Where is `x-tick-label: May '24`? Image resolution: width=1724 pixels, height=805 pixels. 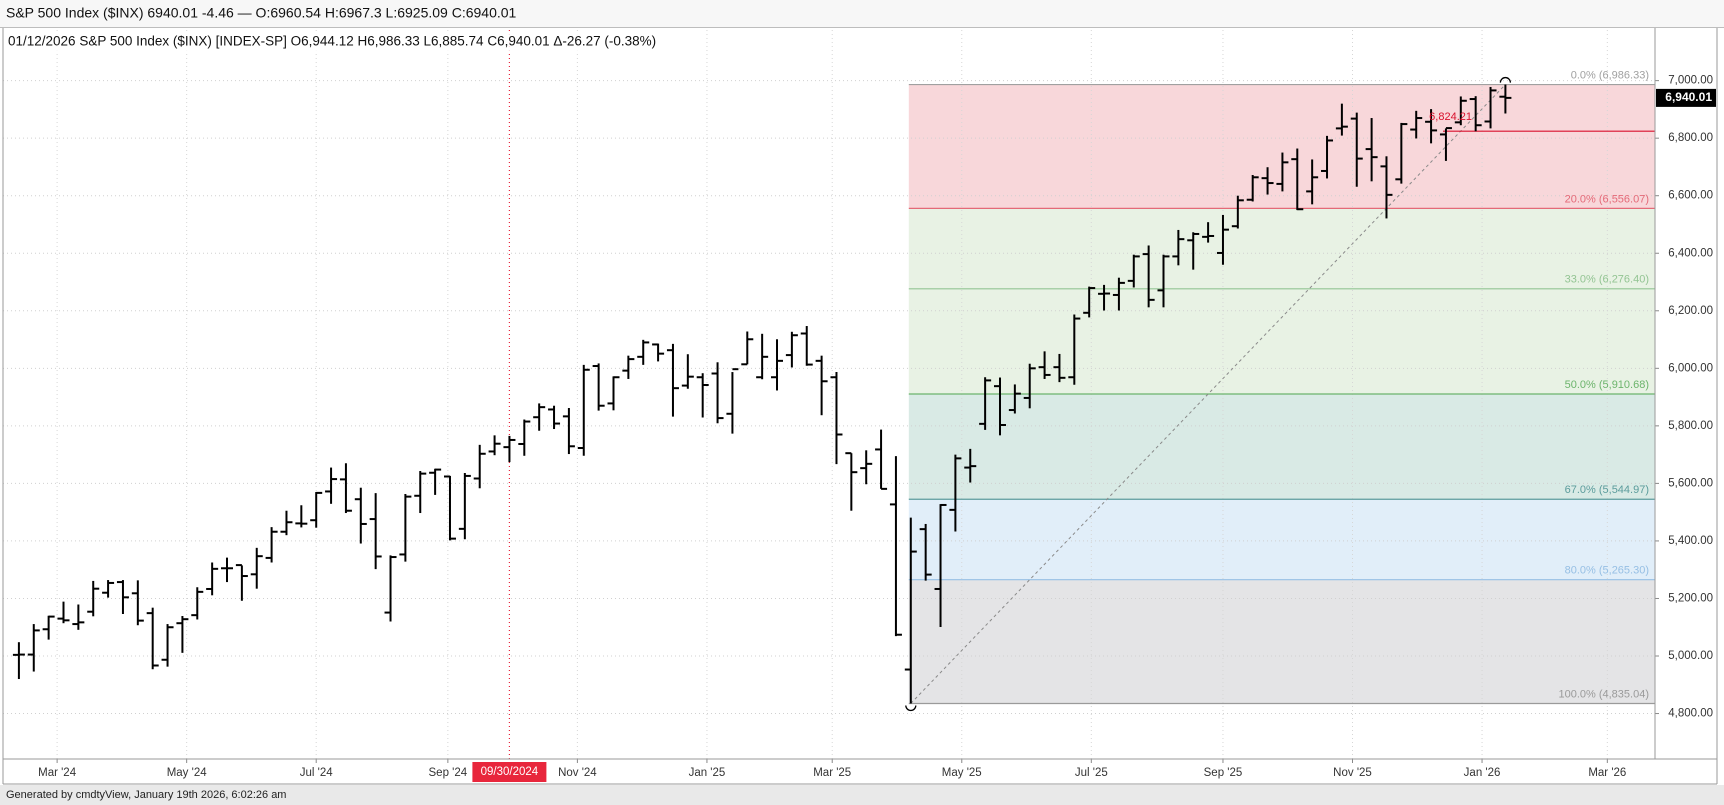 x-tick-label: May '24 is located at coordinates (187, 773).